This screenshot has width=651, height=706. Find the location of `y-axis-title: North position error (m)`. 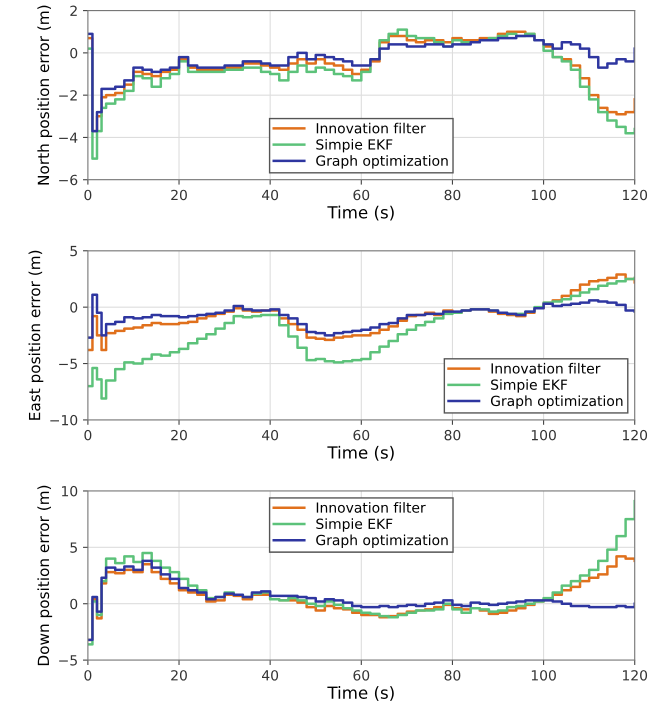

y-axis-title: North position error (m) is located at coordinates (44, 95).